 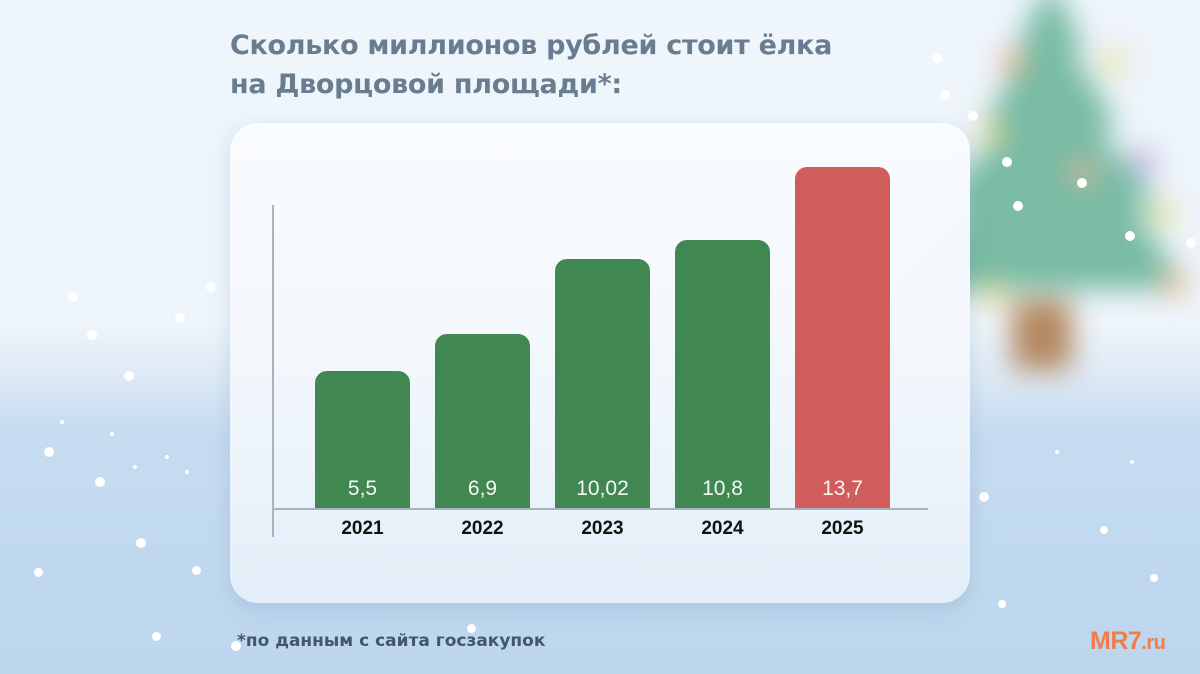 What do you see at coordinates (842, 337) in the screenshot?
I see `bar-2025-highlight: 13,7` at bounding box center [842, 337].